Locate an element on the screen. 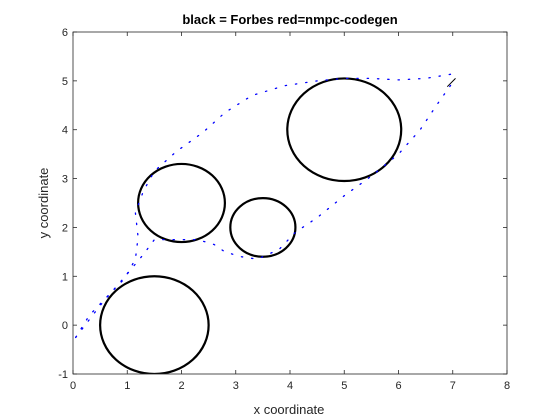 This screenshot has width=560, height=420. chart-title: black = Forbes red=nmpc-codegen is located at coordinates (289, 19).